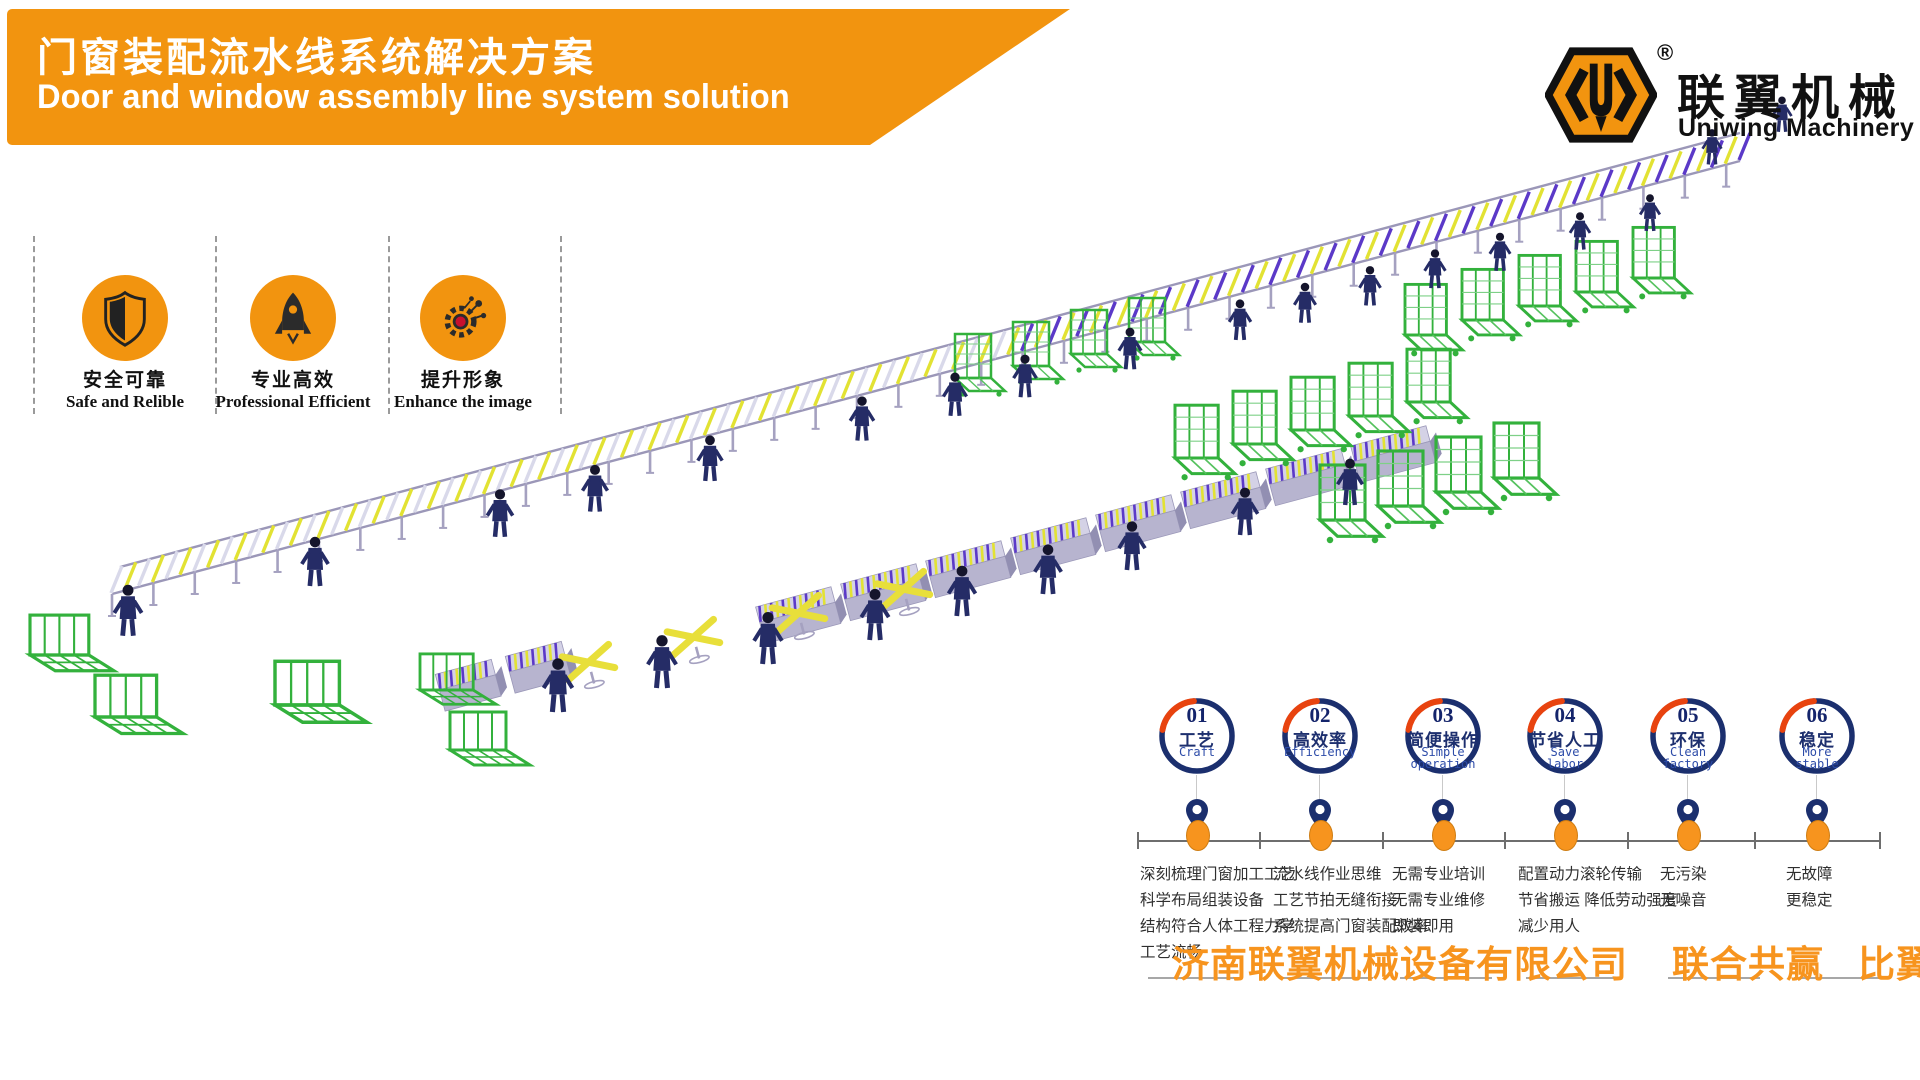  I want to click on timeline-title-en: Save labor, so click(1565, 758).